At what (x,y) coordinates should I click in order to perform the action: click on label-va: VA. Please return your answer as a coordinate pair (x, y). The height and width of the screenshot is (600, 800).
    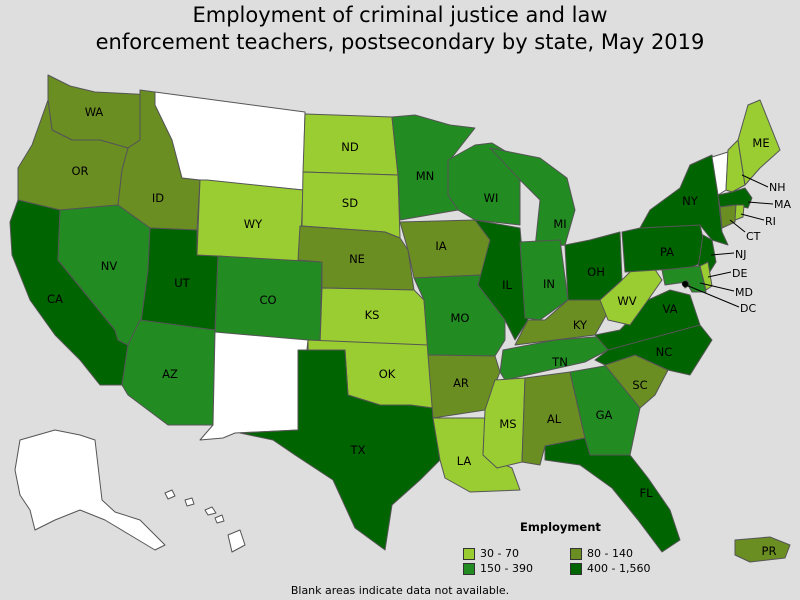
    Looking at the image, I should click on (670, 309).